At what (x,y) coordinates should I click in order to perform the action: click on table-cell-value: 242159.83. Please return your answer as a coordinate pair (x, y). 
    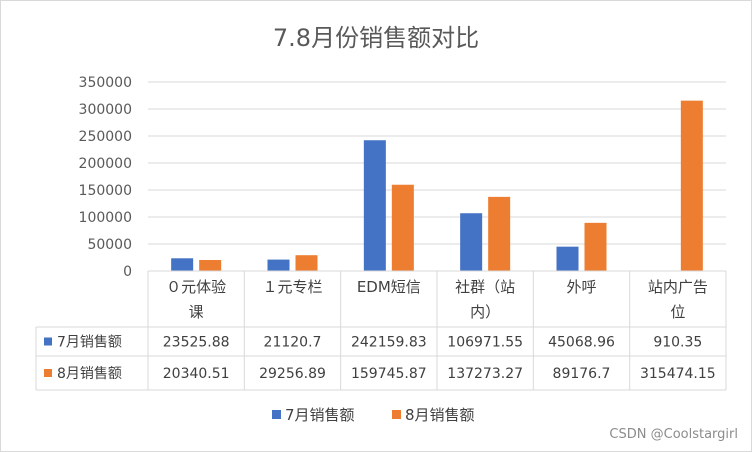
    Looking at the image, I should click on (389, 343).